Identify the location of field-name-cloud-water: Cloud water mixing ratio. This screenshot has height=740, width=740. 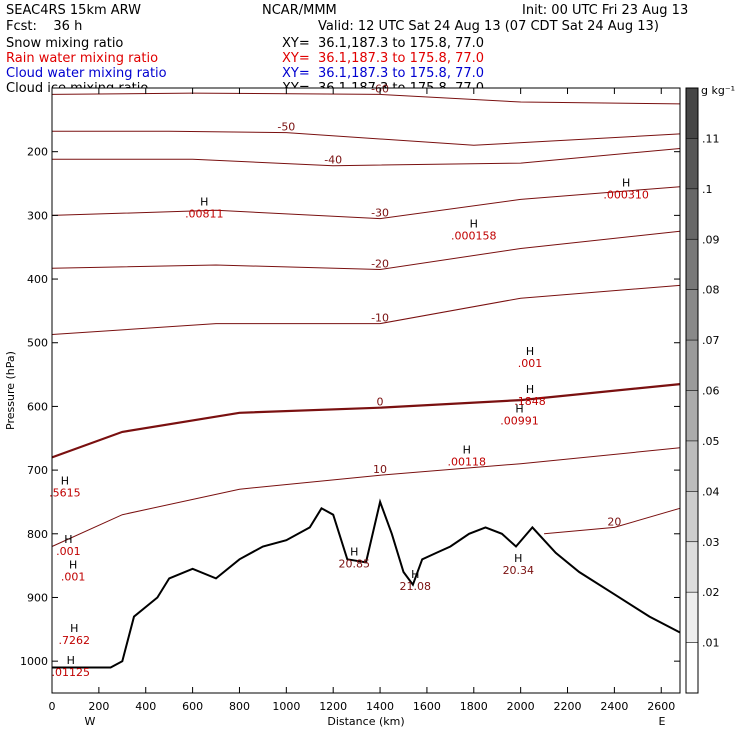
(86, 73).